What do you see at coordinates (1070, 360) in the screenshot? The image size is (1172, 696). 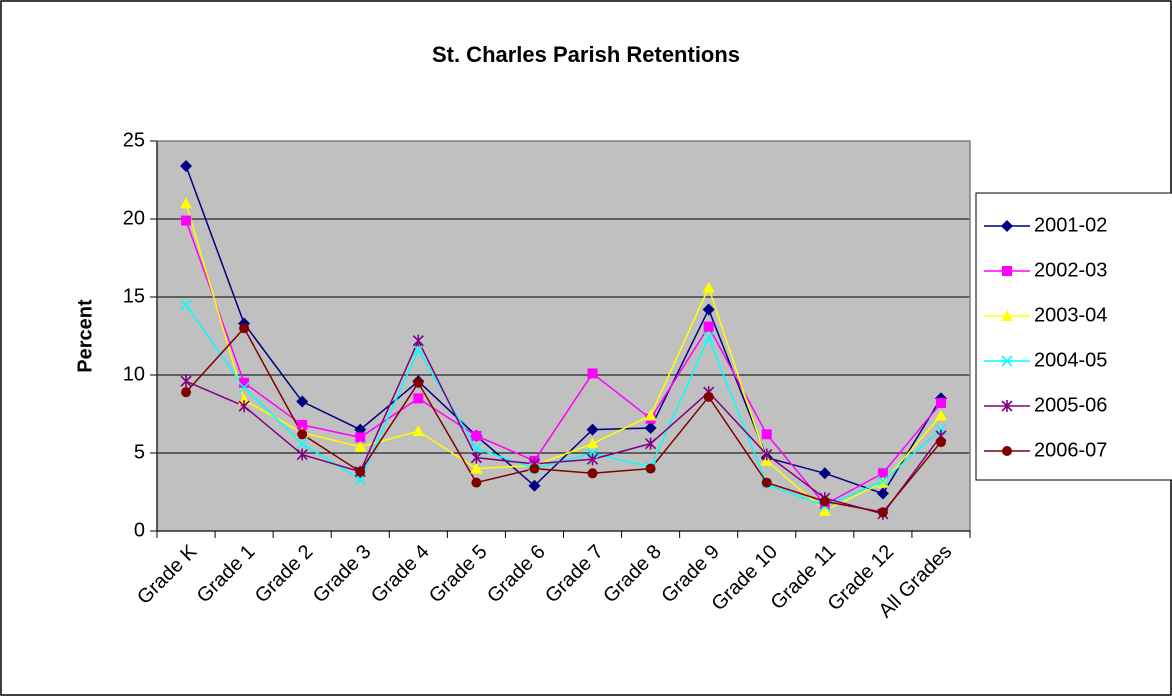 I see `legend-label: 2004-05` at bounding box center [1070, 360].